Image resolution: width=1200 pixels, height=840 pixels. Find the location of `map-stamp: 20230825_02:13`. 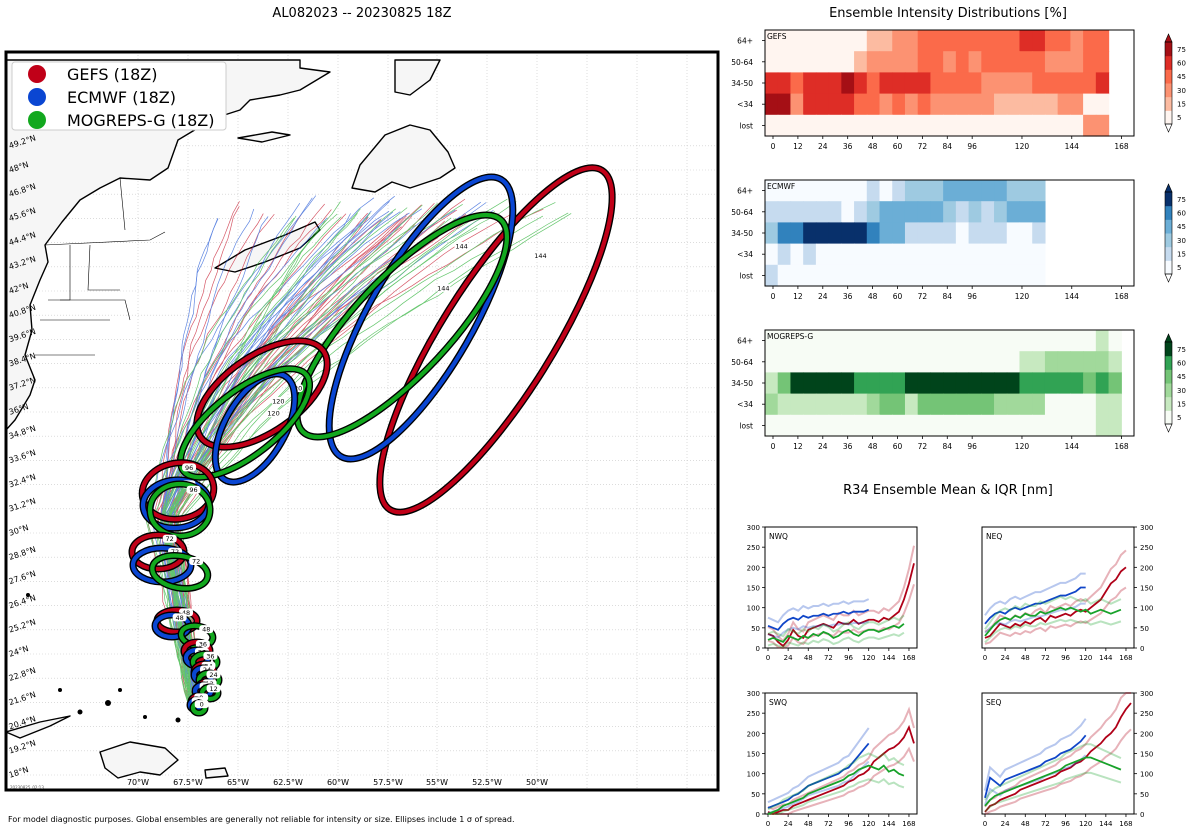

map-stamp: 20230825_02:13 is located at coordinates (27, 787).